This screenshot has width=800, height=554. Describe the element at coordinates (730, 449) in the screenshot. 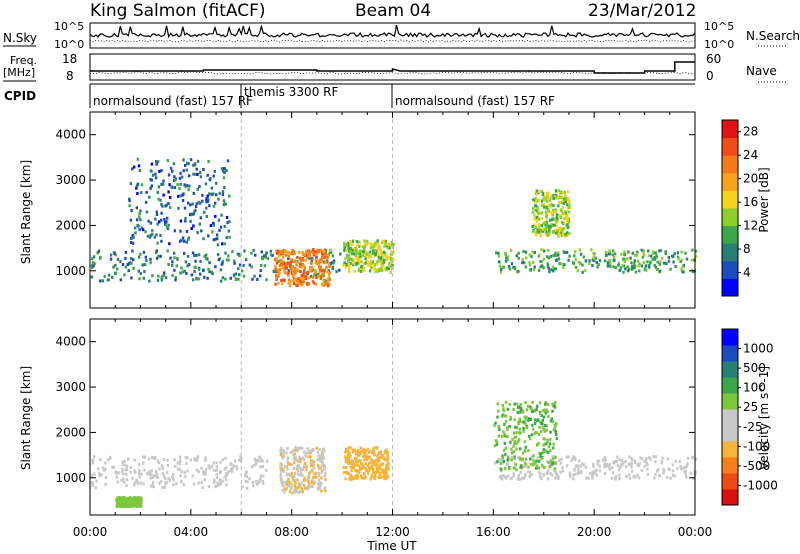

I see `colorbar-swatch` at that location.